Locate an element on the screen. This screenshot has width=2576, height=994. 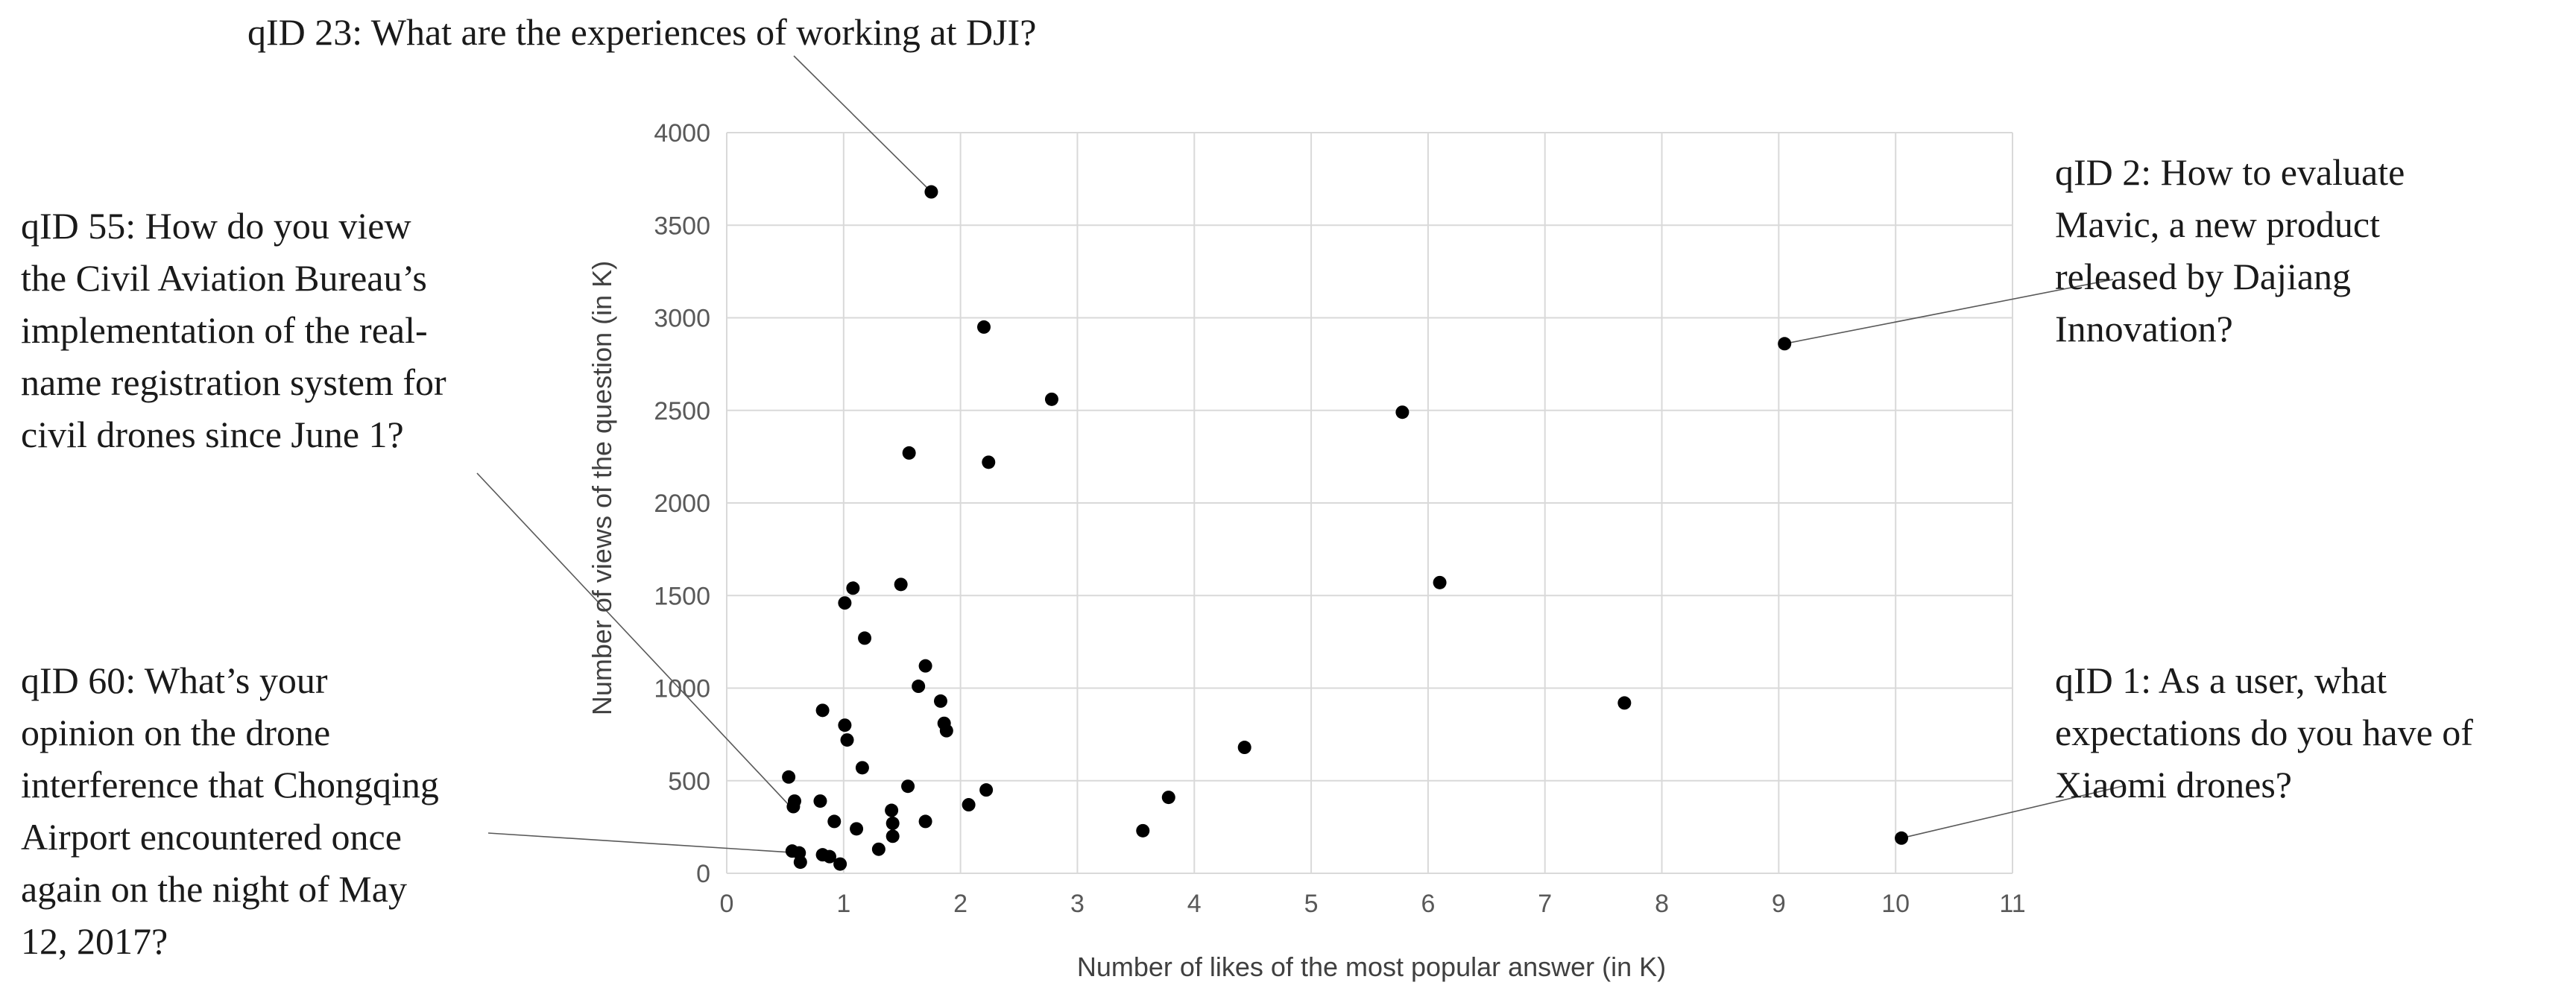
annotation-line: name registration system for is located at coordinates (233, 382).